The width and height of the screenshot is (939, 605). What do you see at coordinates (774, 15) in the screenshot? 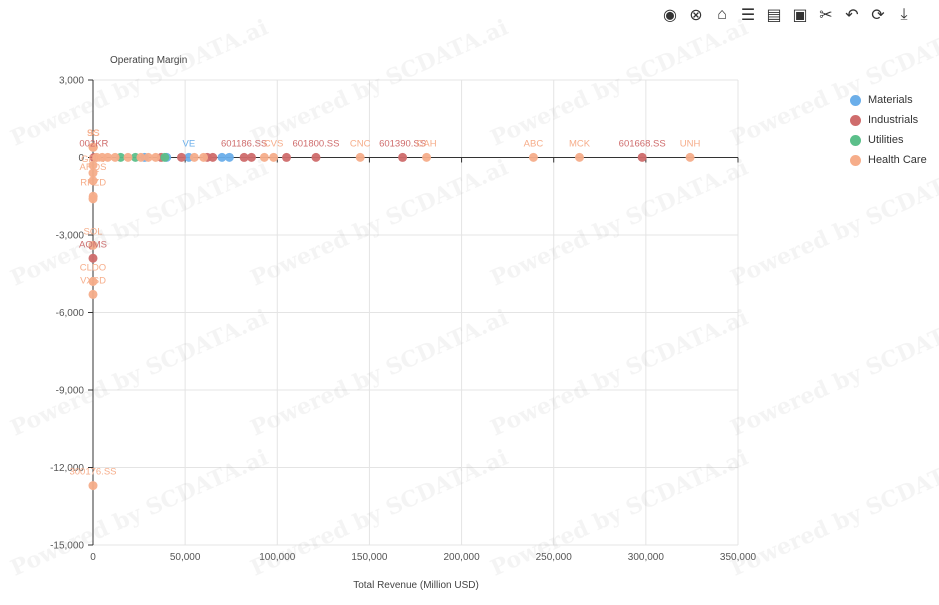
I see `comment-icon: ▤` at bounding box center [774, 15].